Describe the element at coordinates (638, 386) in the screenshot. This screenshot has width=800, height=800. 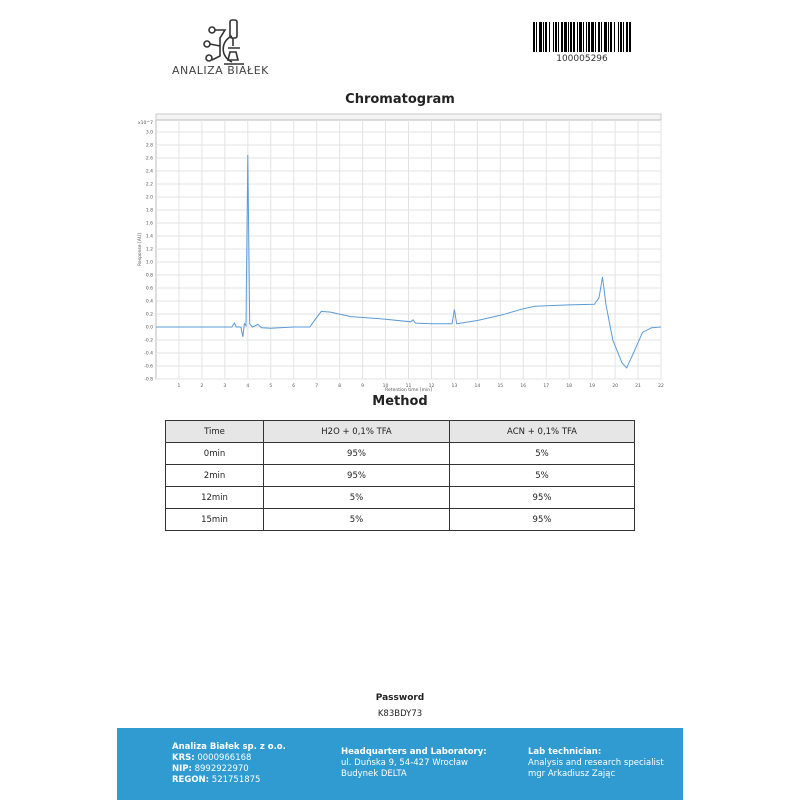
I see `x-tick-label: 21` at that location.